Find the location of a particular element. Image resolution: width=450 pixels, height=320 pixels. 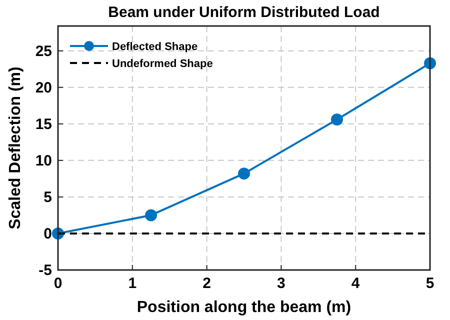

chart-title: Beam under Uniform Distributed Load is located at coordinates (244, 12).